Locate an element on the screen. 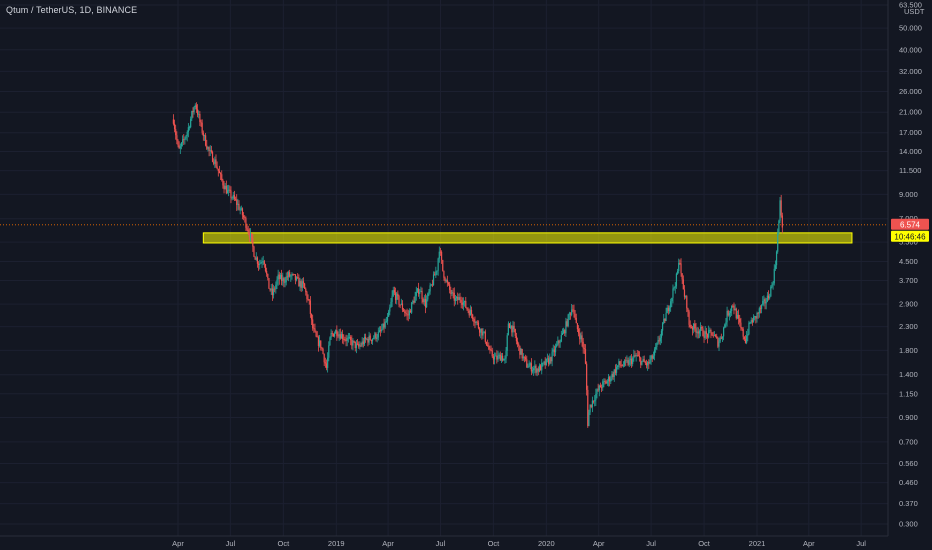 Image resolution: width=932 pixels, height=550 pixels. last-price-badge is located at coordinates (910, 224).